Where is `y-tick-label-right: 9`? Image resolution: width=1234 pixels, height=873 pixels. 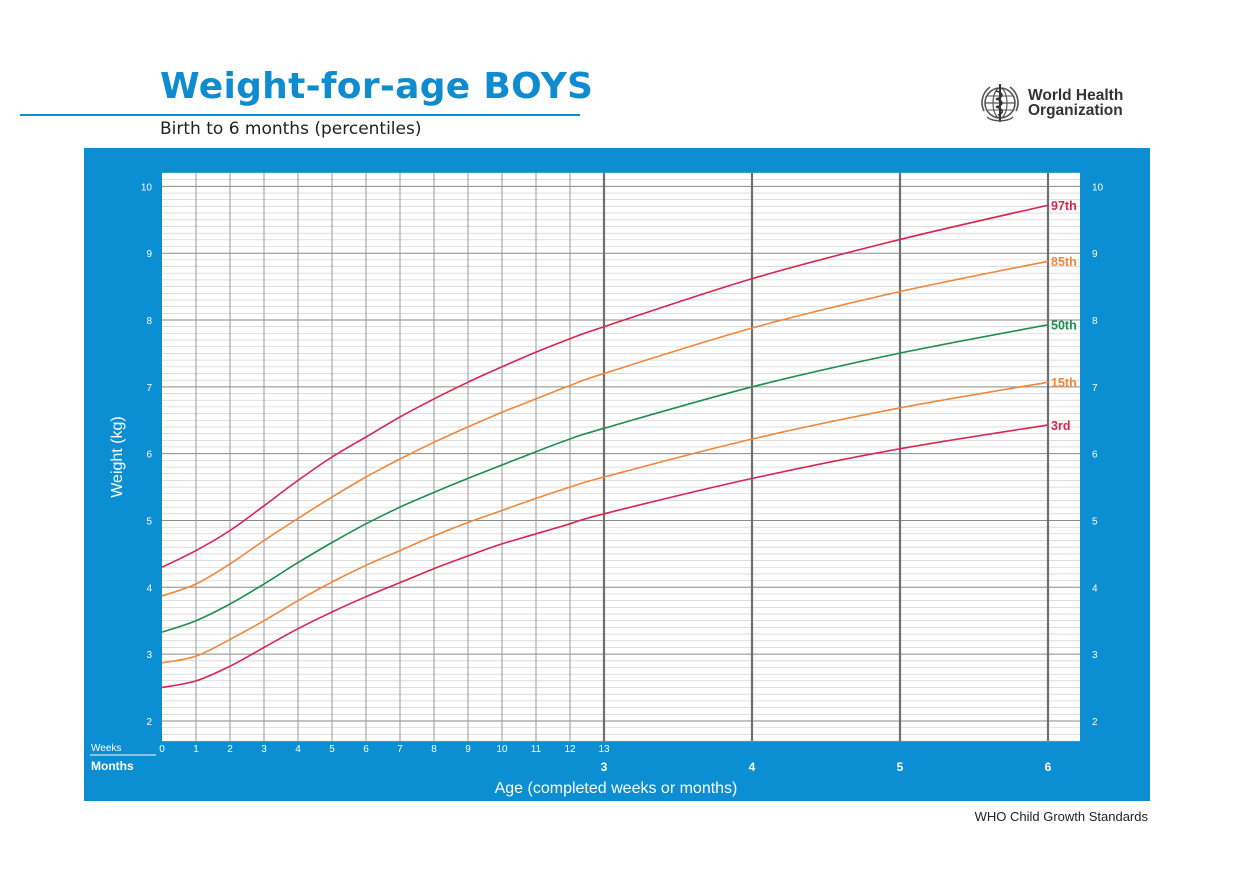 y-tick-label-right: 9 is located at coordinates (1095, 254).